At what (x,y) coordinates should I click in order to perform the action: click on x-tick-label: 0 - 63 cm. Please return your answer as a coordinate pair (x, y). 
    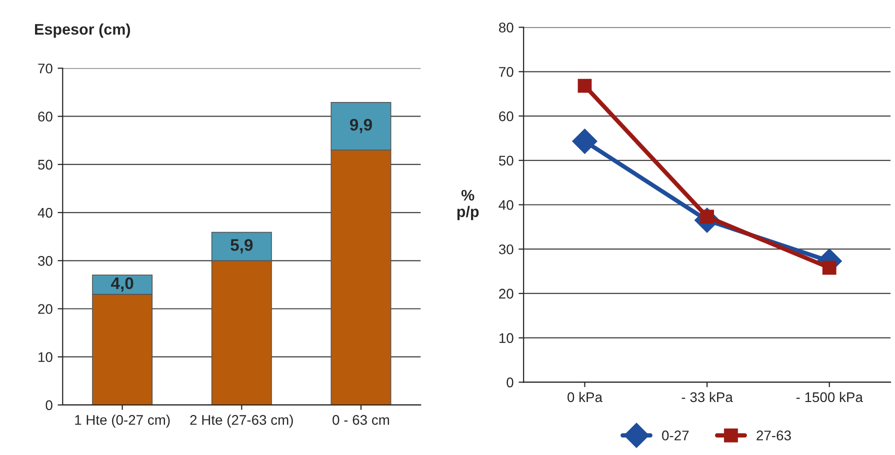
    Looking at the image, I should click on (361, 420).